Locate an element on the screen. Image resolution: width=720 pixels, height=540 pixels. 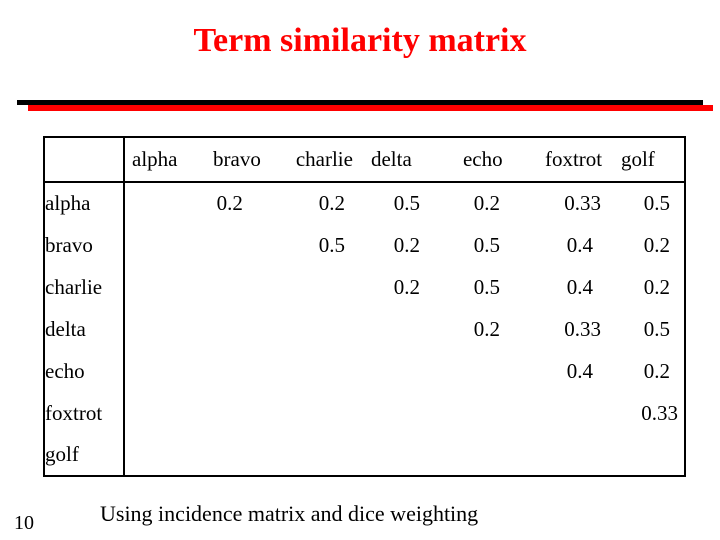
table-row-bravo: bravo 0.5 0.2 0.5 0.4 0.2 is located at coordinates (364, 245).